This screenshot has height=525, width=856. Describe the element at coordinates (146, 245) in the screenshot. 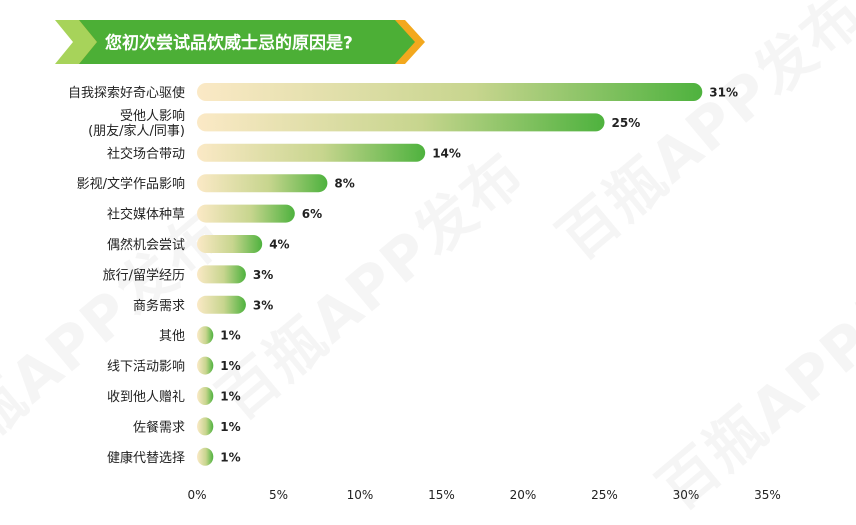

I see `category-label: 偶然机会尝试` at that location.